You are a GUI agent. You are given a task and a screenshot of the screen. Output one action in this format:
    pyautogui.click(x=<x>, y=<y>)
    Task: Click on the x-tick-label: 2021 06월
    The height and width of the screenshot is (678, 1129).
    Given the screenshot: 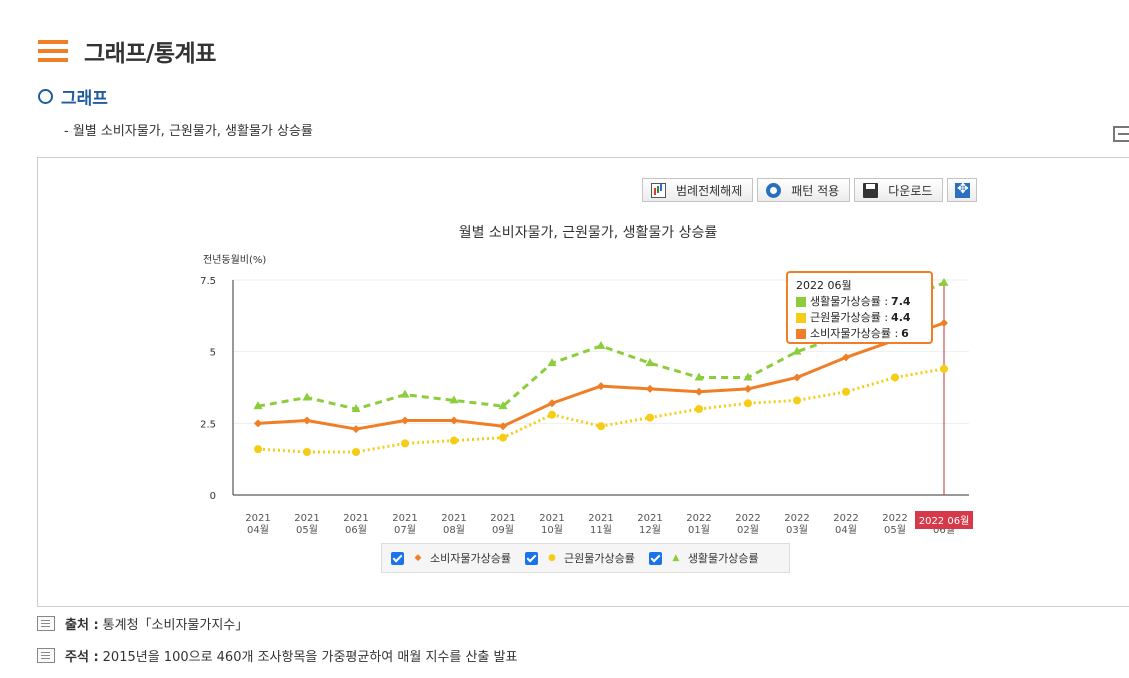 What is the action you would take?
    pyautogui.click(x=355, y=524)
    